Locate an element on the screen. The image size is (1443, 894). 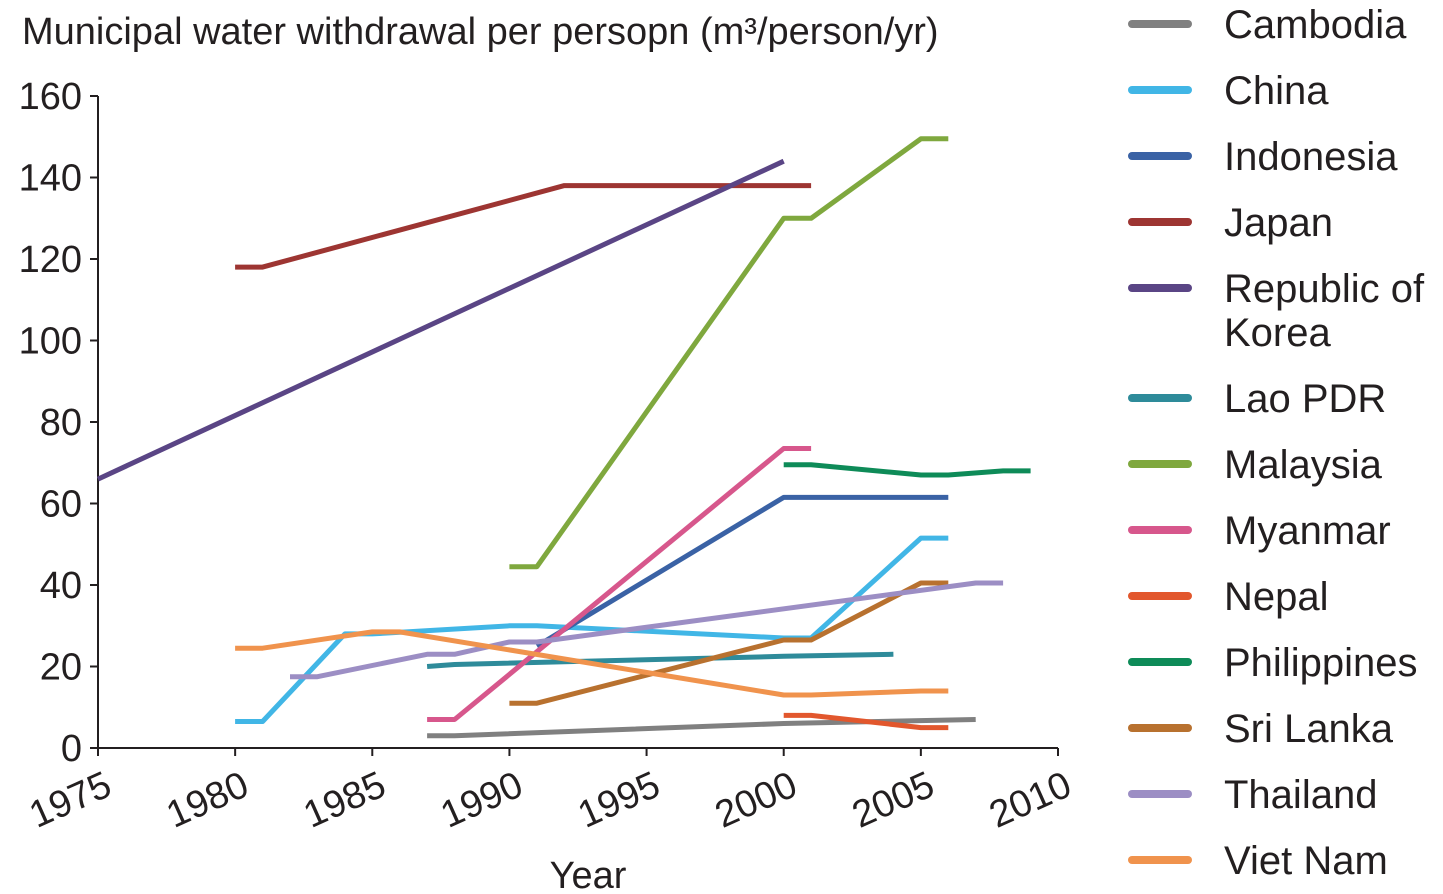
y-tick-label: 120 is located at coordinates (50, 260).